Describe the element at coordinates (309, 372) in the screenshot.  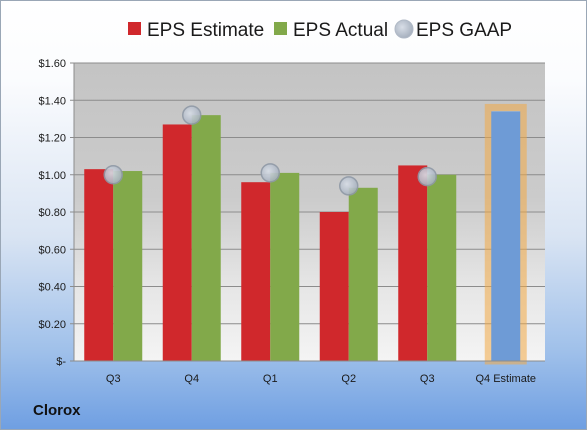
I see `x-axis: Q3 Q4 Q1 Q2 Q3 Q4 Estimate` at that location.